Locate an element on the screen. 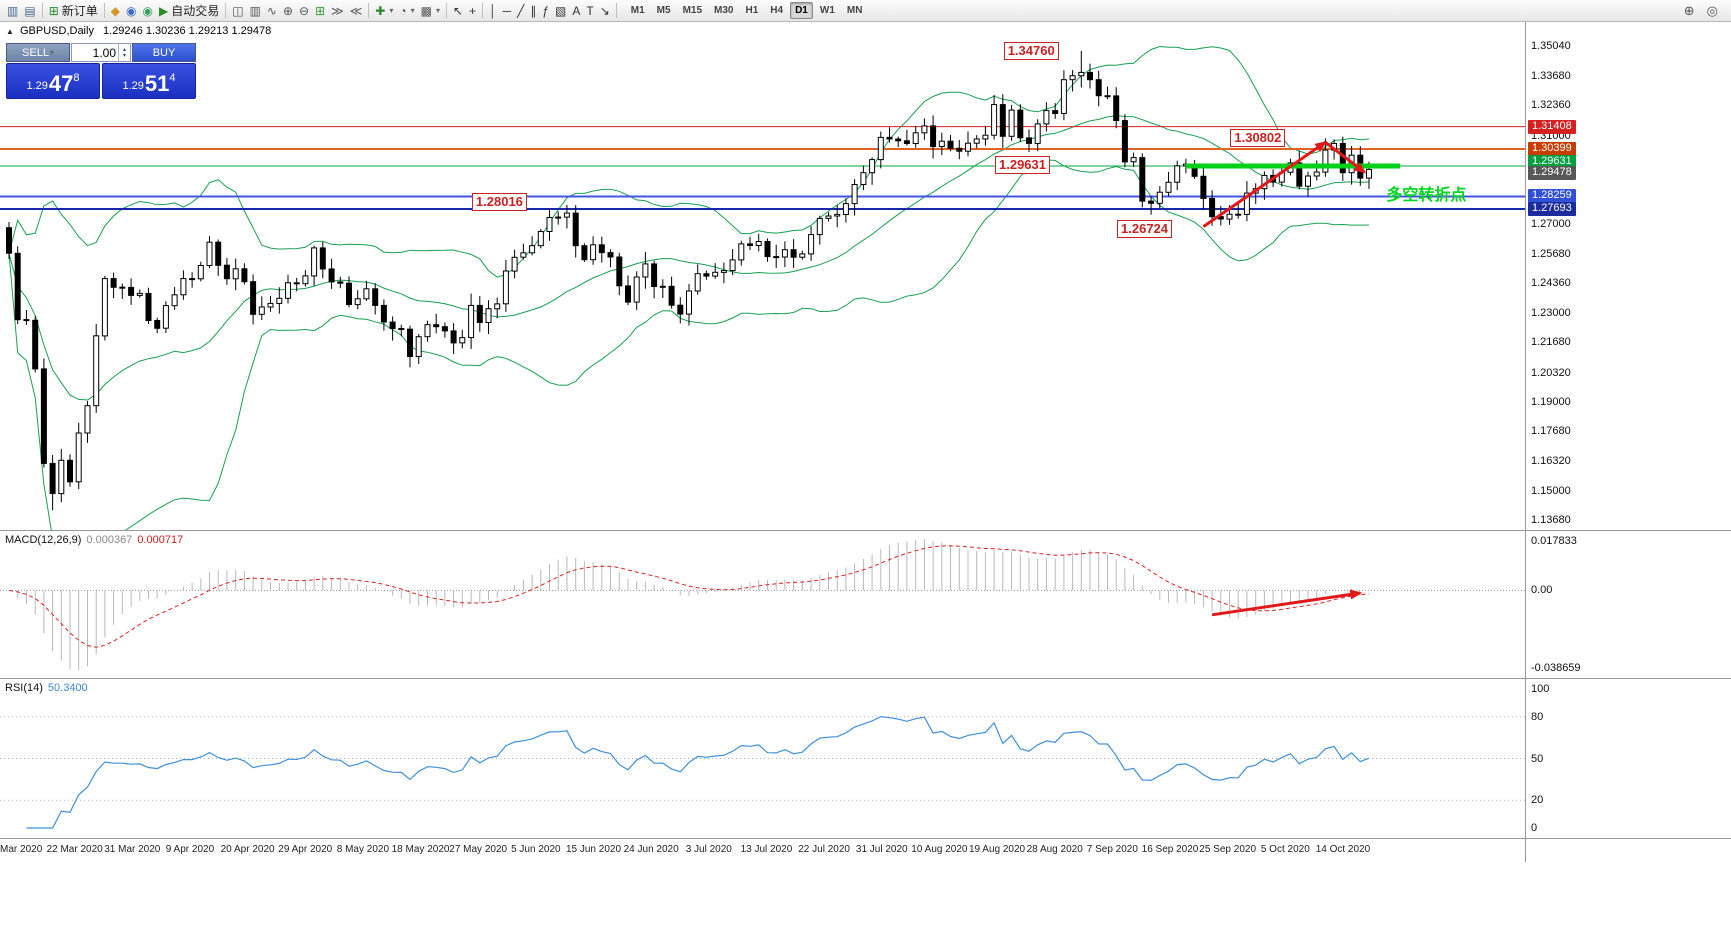 The image size is (1731, 945). periods-button: ◔ ▾ is located at coordinates (406, 11).